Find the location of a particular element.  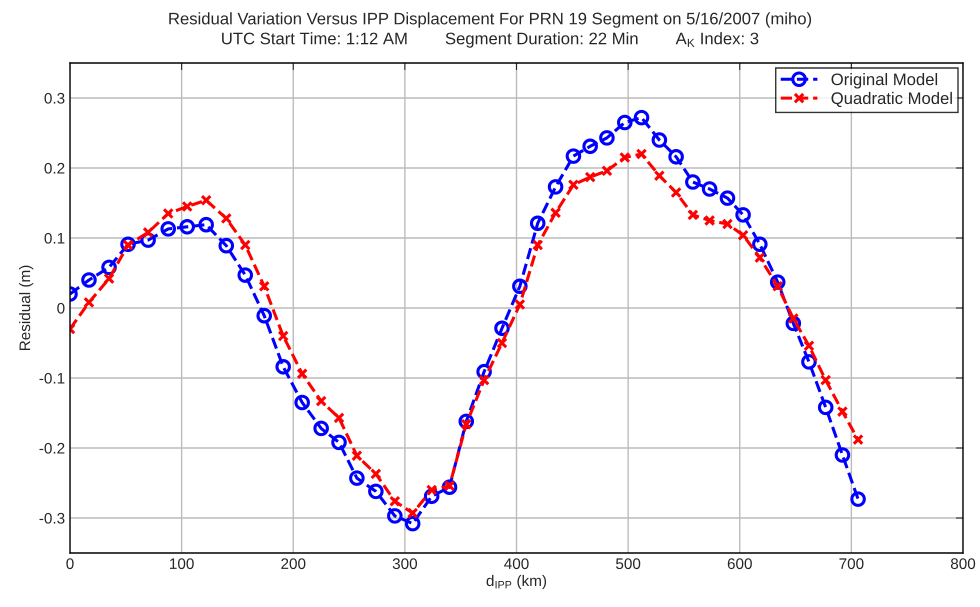

x-tick-label: 200 is located at coordinates (293, 564).